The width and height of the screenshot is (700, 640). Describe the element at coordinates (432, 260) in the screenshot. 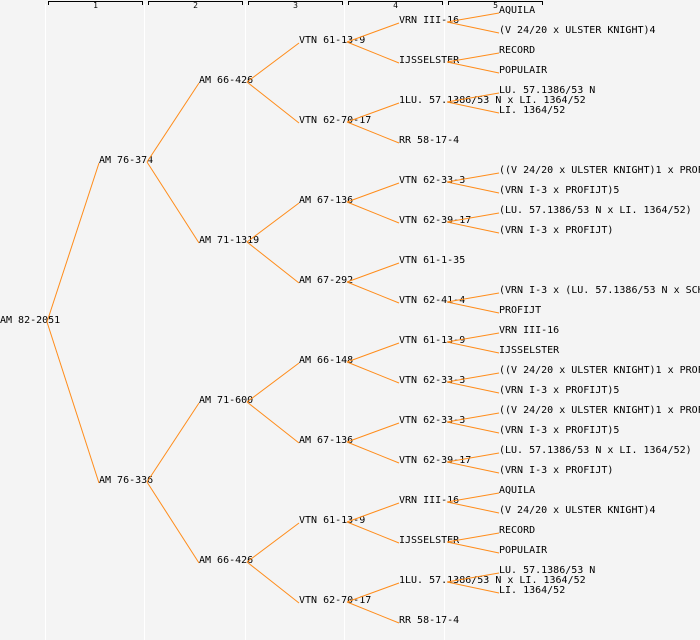

I see `pedigree-node-gen4: VTN 61-1-35` at that location.